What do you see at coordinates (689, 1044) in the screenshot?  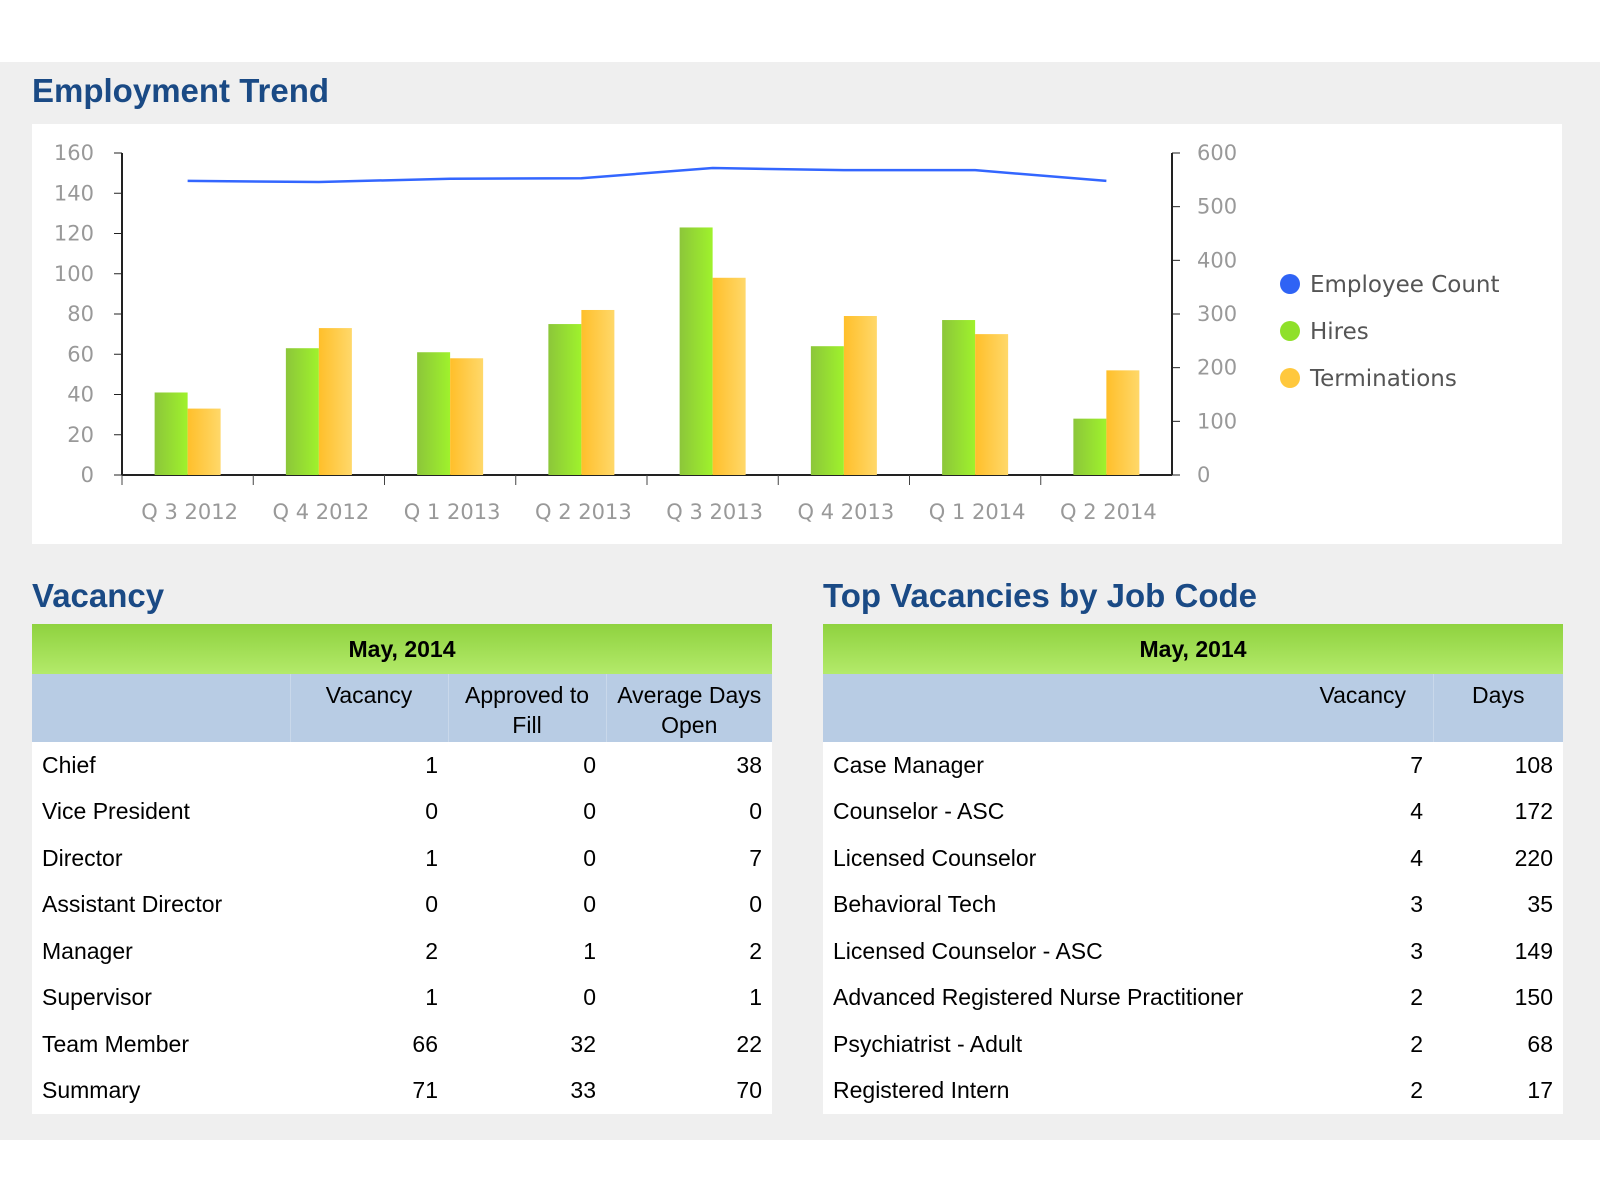 I see `cell-value: 22` at bounding box center [689, 1044].